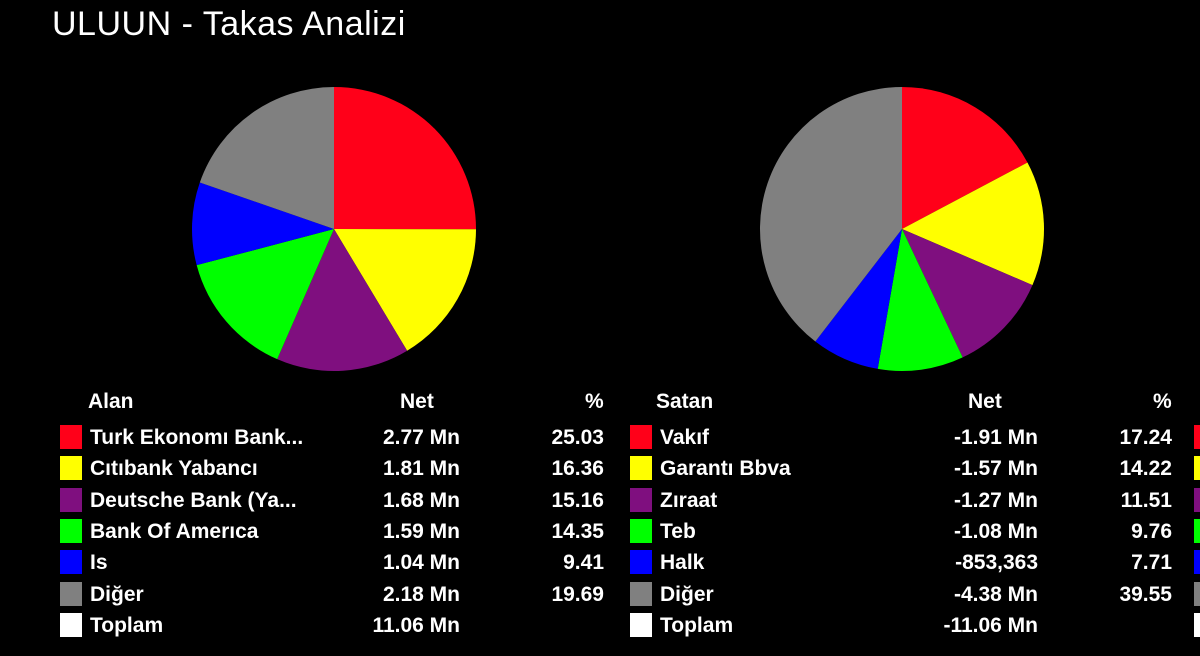  Describe the element at coordinates (1151, 563) in the screenshot. I see `seller-percent-value: 7.71` at that location.